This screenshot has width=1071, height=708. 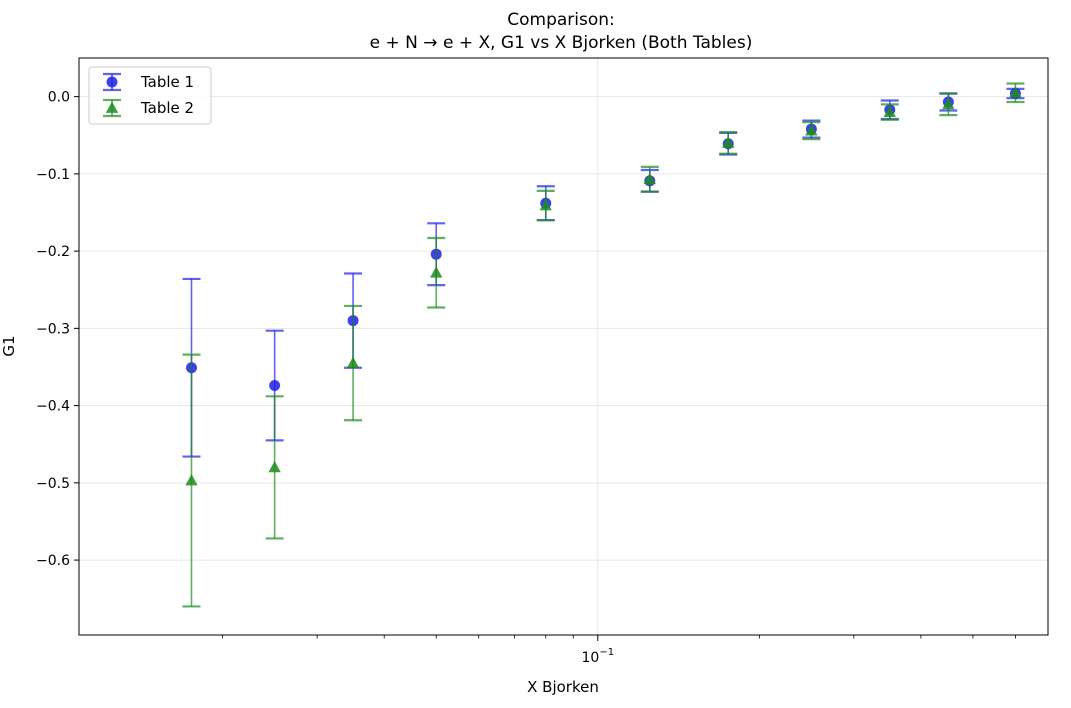 I want to click on legend-label: Table 1, so click(x=167, y=82).